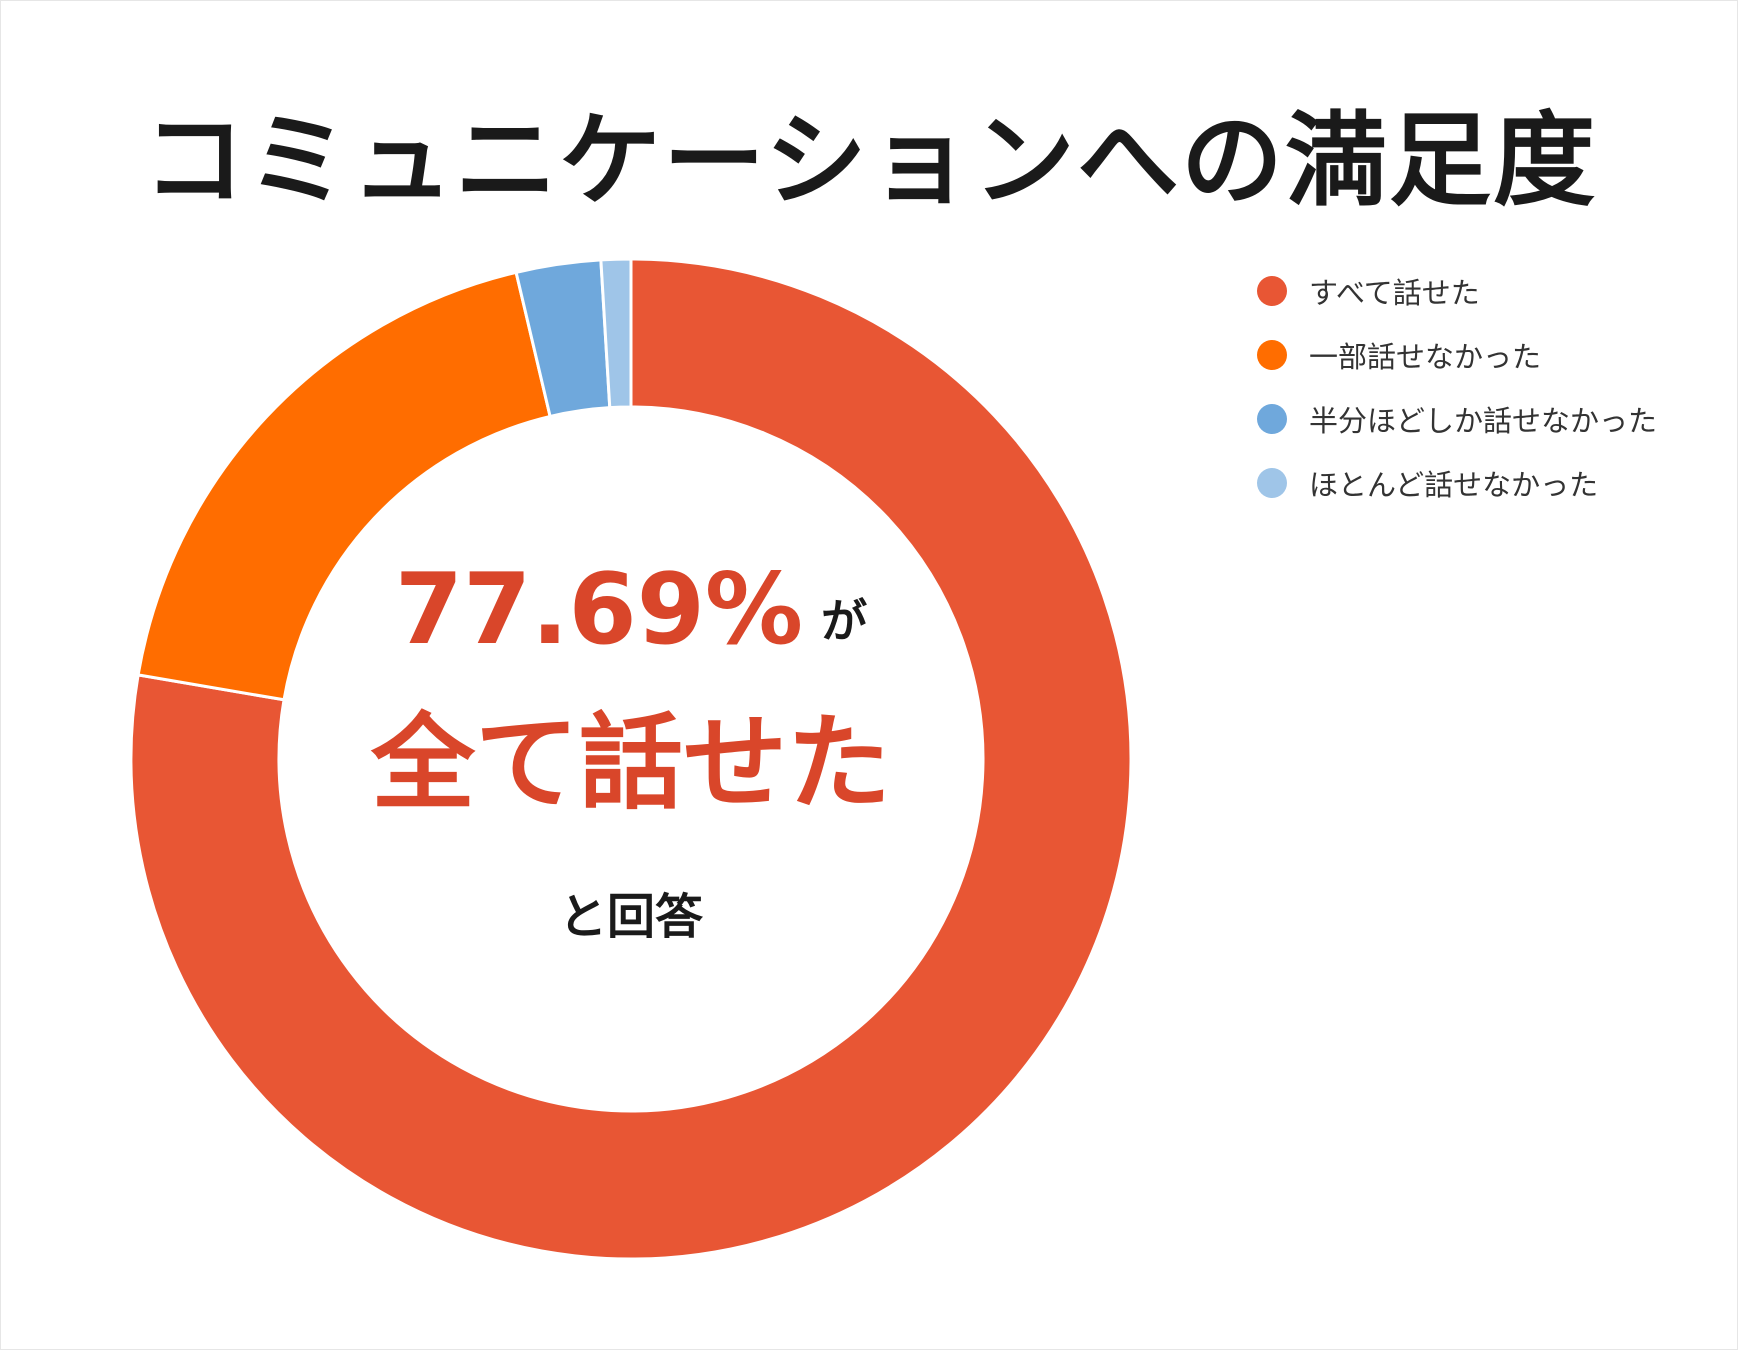 Image resolution: width=1738 pixels, height=1350 pixels. What do you see at coordinates (1454, 485) in the screenshot?
I see `legend-label: ほとんど話せなかった` at bounding box center [1454, 485].